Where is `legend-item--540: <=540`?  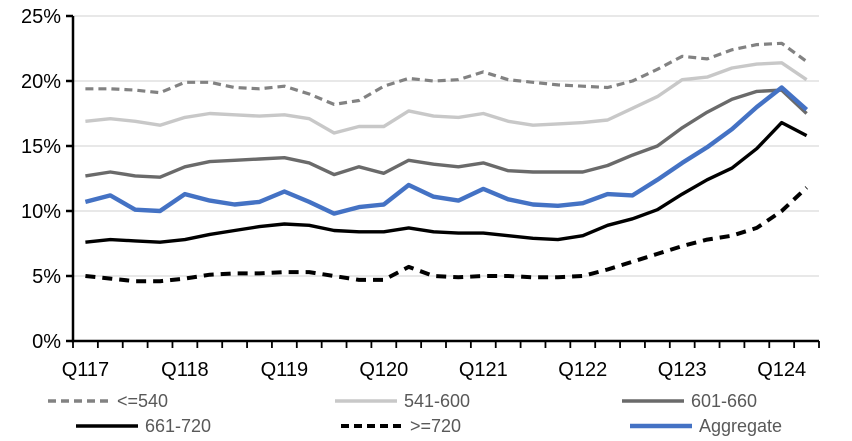
legend-item--540: <=540 is located at coordinates (108, 401).